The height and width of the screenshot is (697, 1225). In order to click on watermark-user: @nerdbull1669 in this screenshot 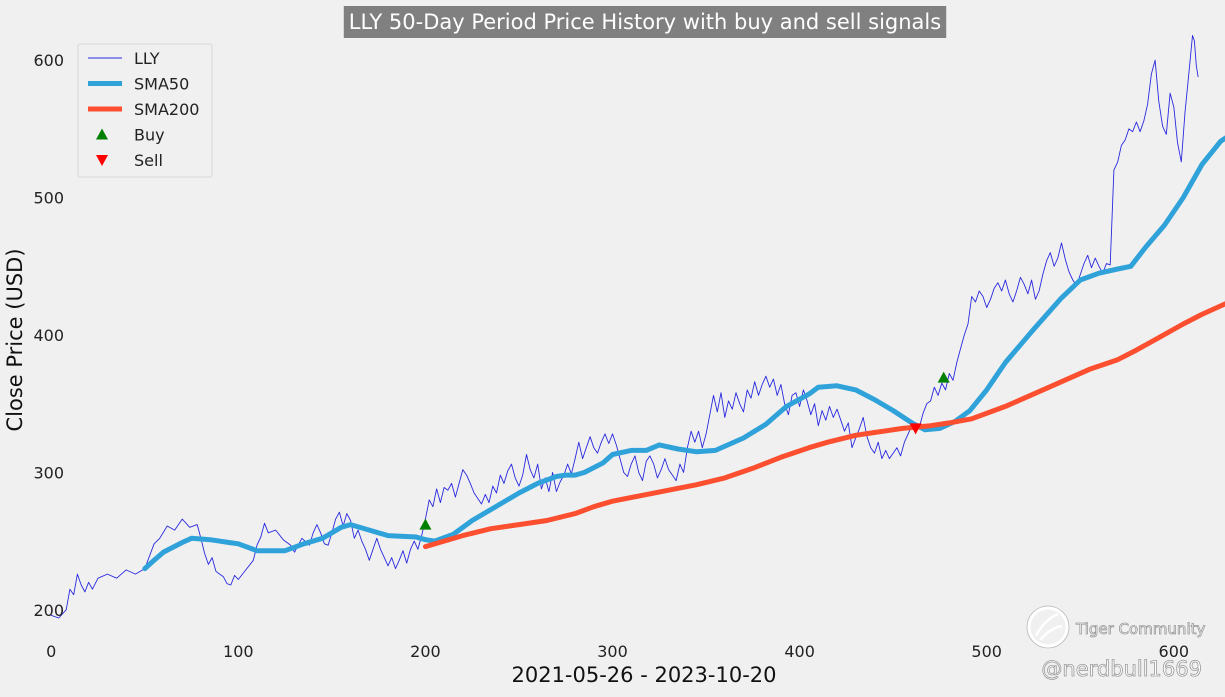, I will do `click(1121, 669)`.